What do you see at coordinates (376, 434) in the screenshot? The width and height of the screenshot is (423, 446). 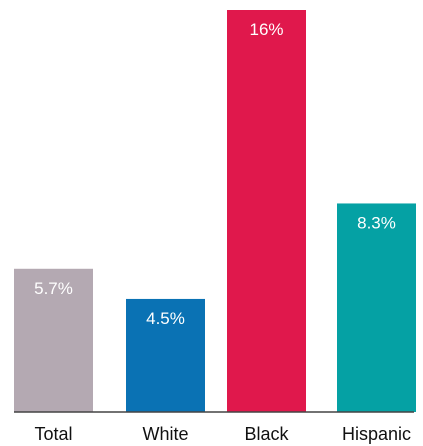 I see `category-label-hispanic: Hispanic` at bounding box center [376, 434].